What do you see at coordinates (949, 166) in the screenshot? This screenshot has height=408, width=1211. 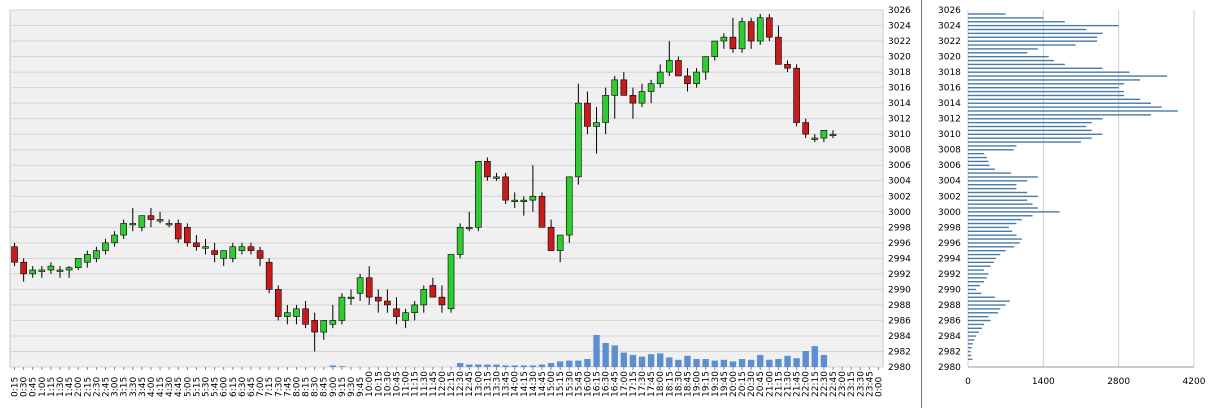 I see `profile-price-label: 3006` at bounding box center [949, 166].